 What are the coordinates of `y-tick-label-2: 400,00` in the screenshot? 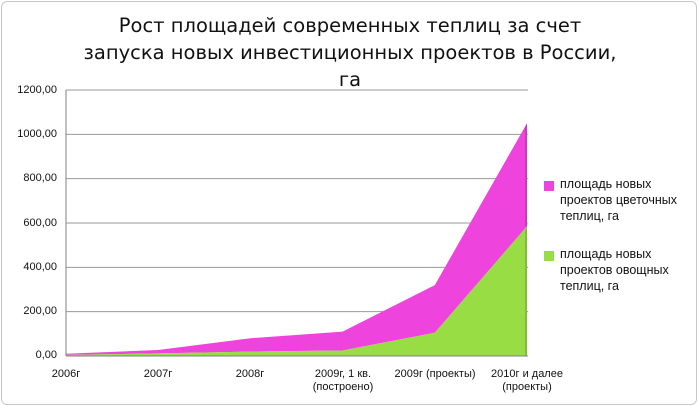 It's located at (40, 267).